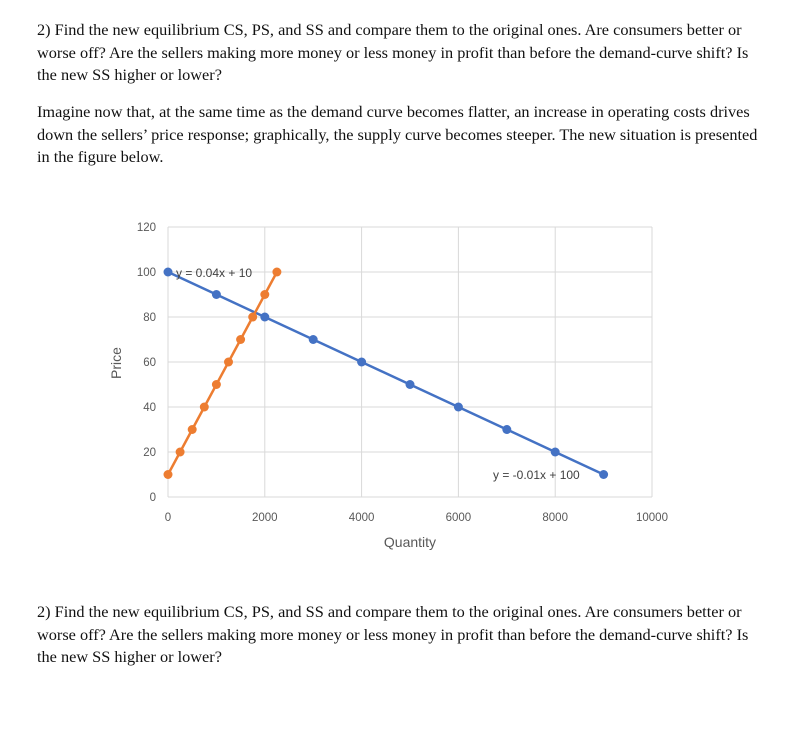  Describe the element at coordinates (149, 453) in the screenshot. I see `y-tick-label: 20` at that location.